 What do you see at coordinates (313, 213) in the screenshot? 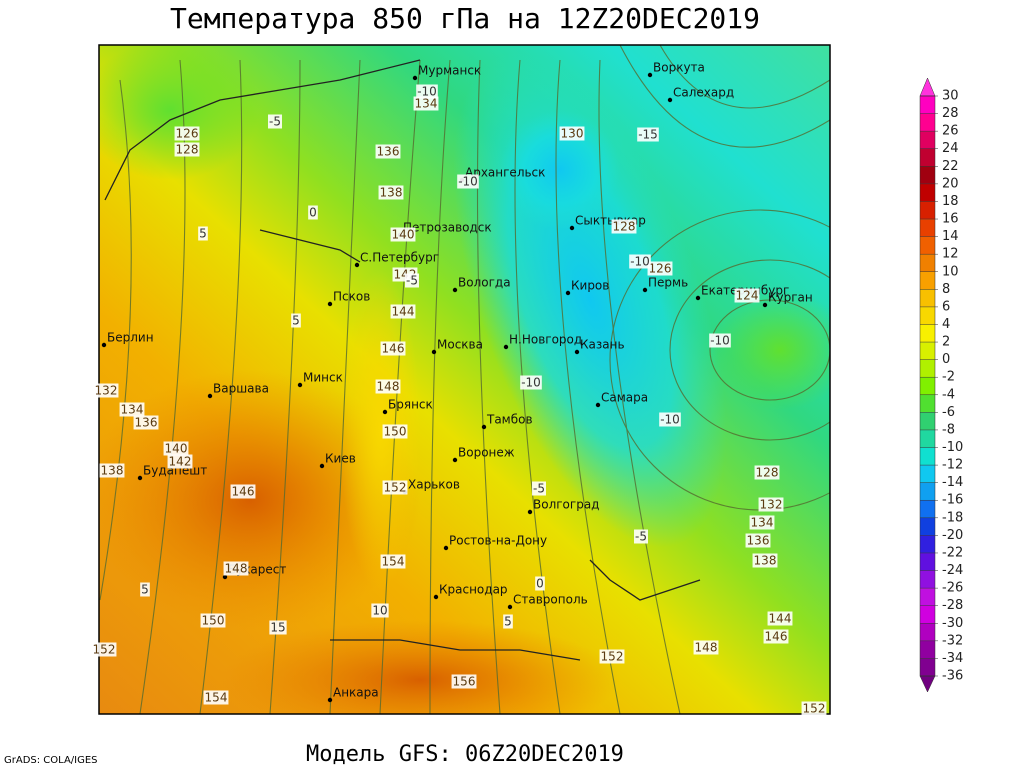
I see `temp-label: 0` at bounding box center [313, 213].